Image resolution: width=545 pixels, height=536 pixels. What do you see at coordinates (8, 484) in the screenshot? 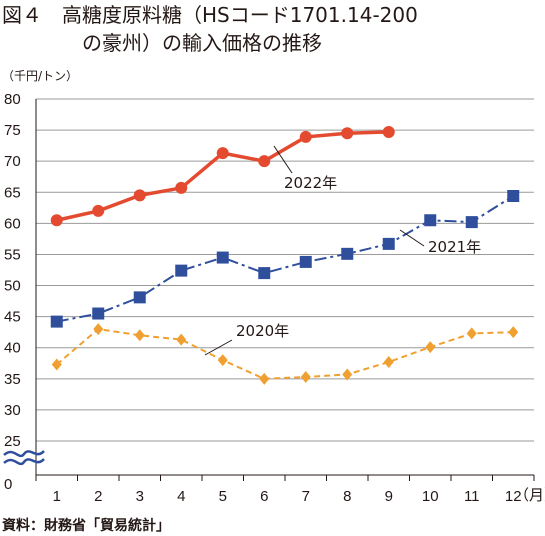
I see `y-tick-label-zero: 0` at bounding box center [8, 484].